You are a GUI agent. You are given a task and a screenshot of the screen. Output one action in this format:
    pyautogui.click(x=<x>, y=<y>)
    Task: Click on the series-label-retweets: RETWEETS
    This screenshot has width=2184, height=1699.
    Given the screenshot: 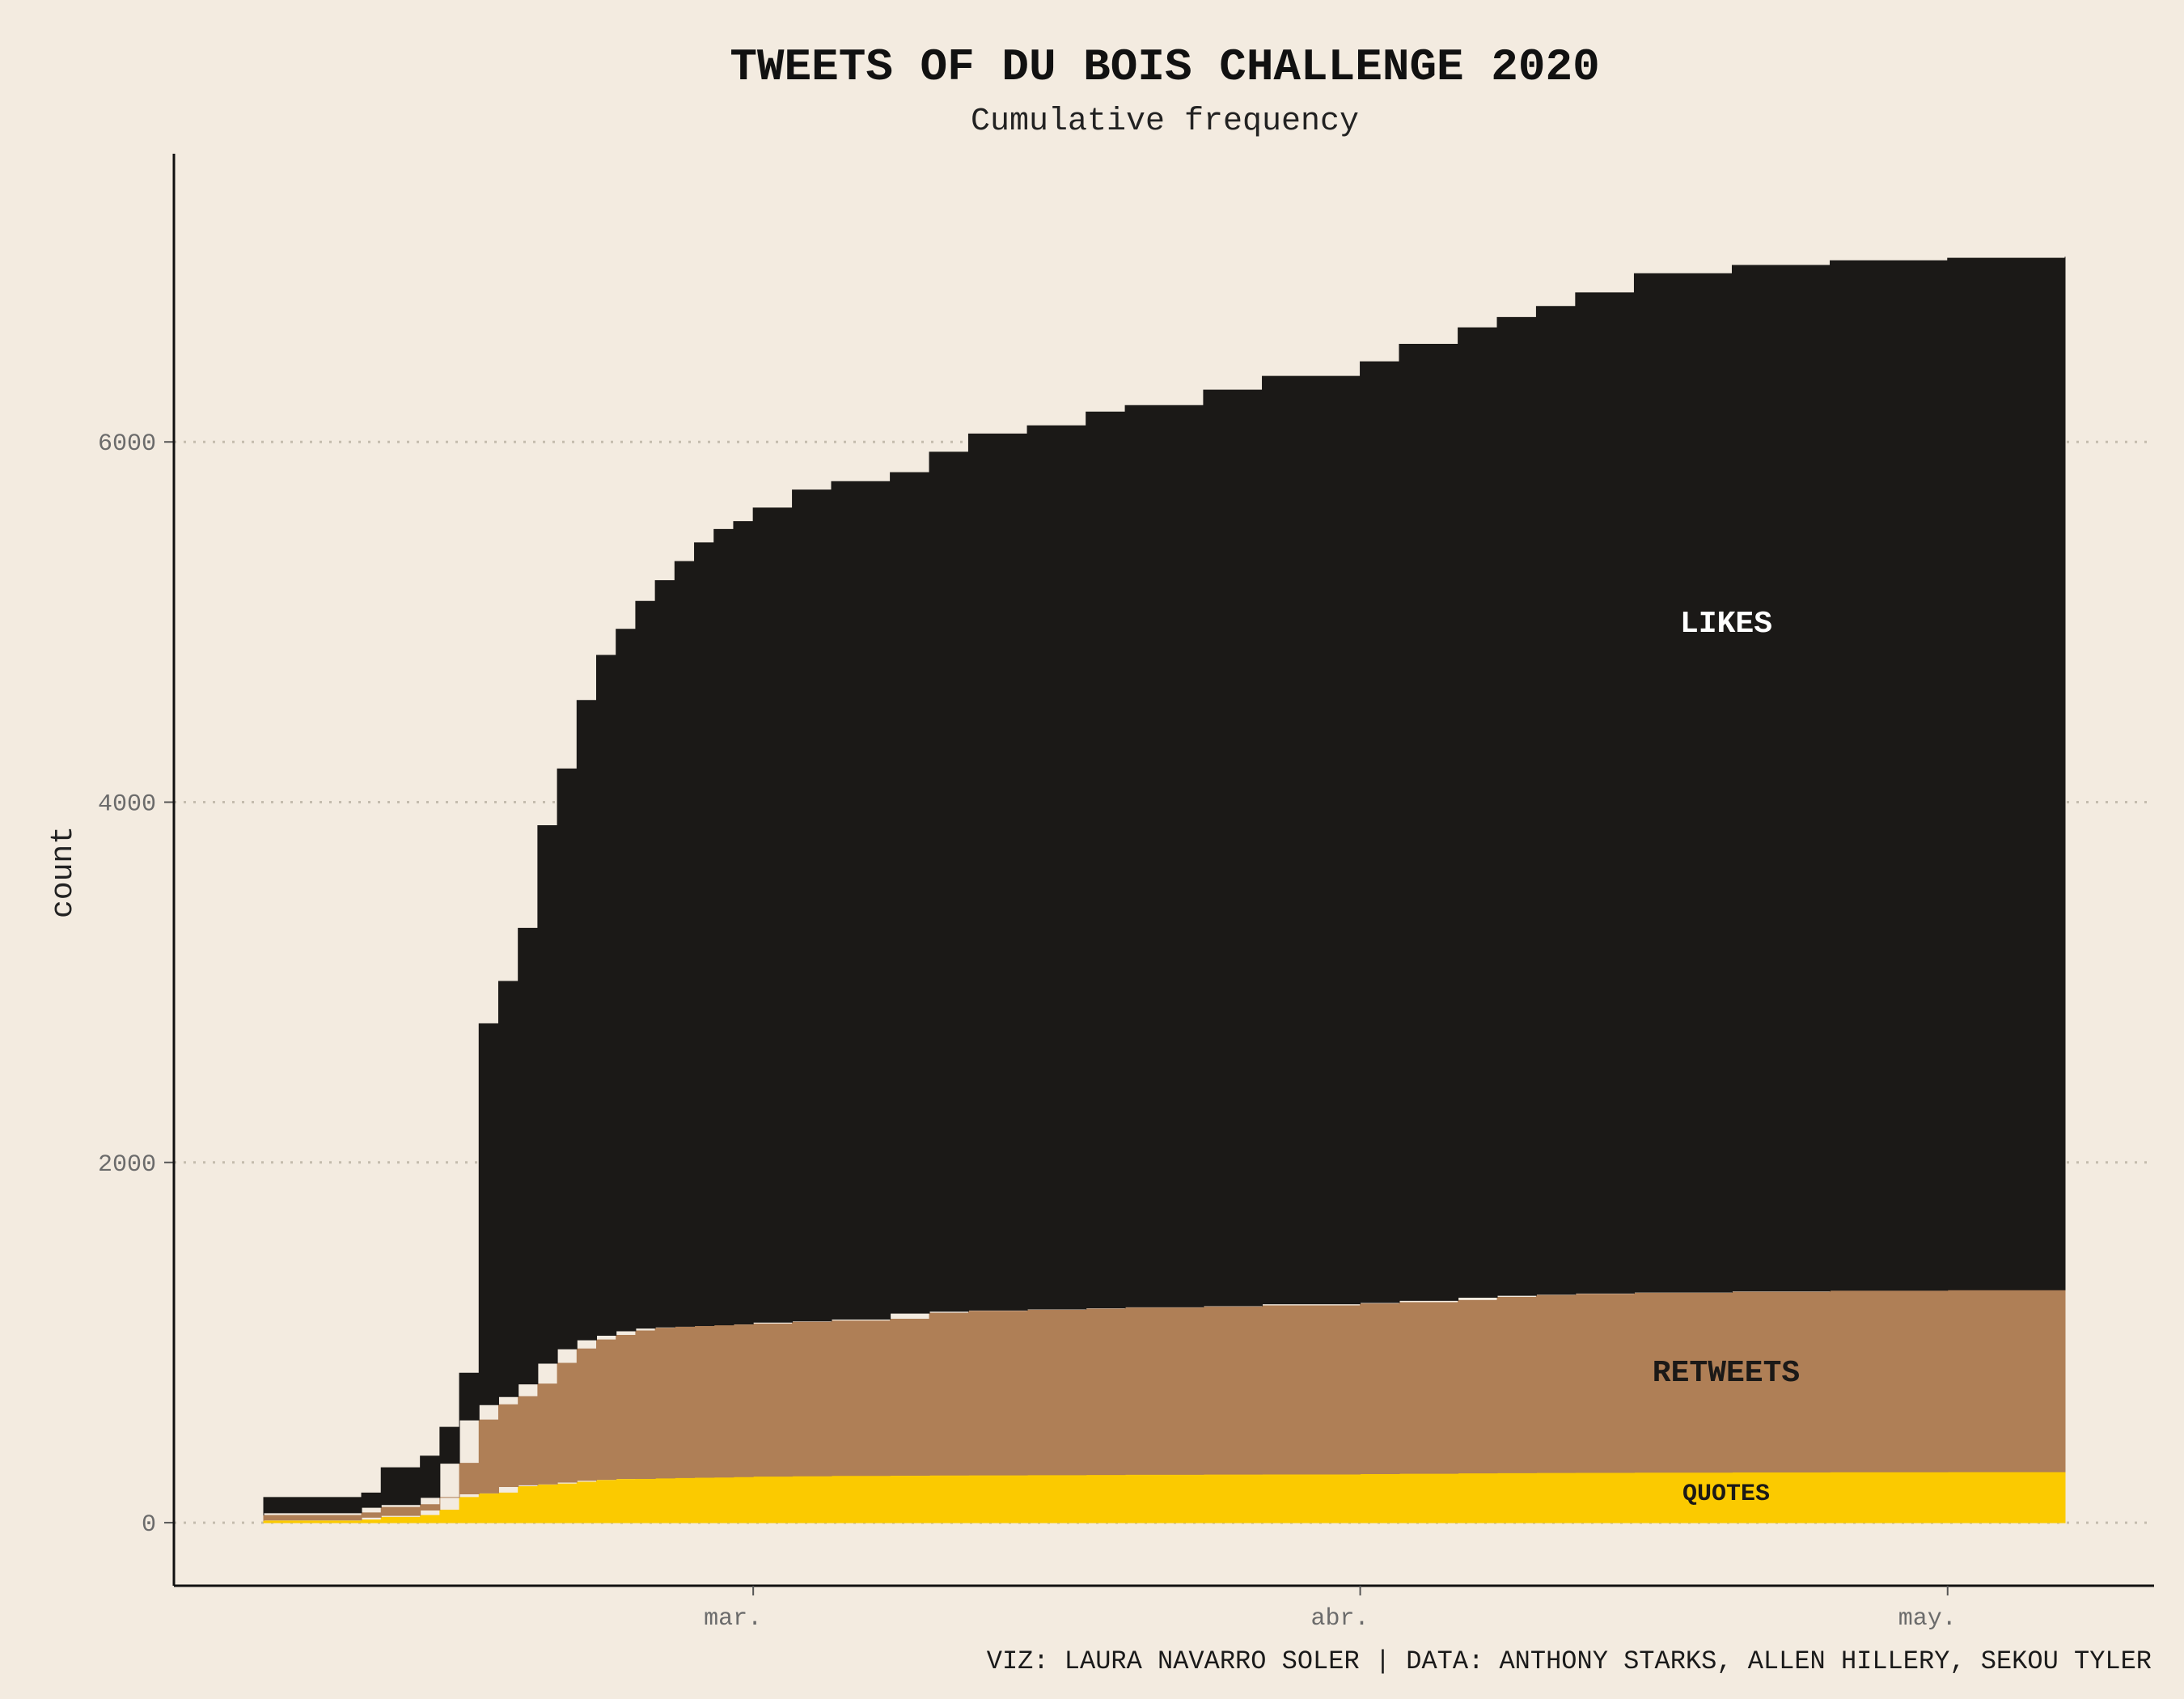 What is the action you would take?
    pyautogui.click(x=1726, y=1373)
    